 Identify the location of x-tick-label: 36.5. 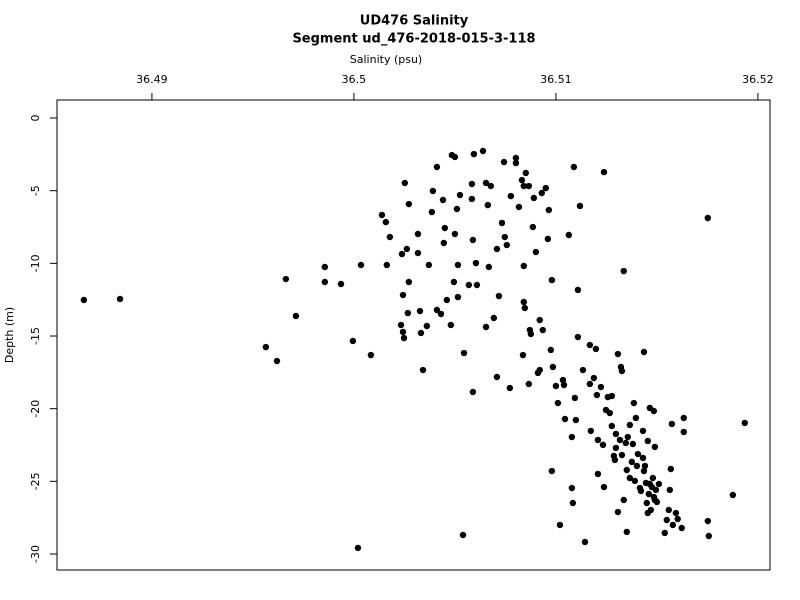
(354, 79).